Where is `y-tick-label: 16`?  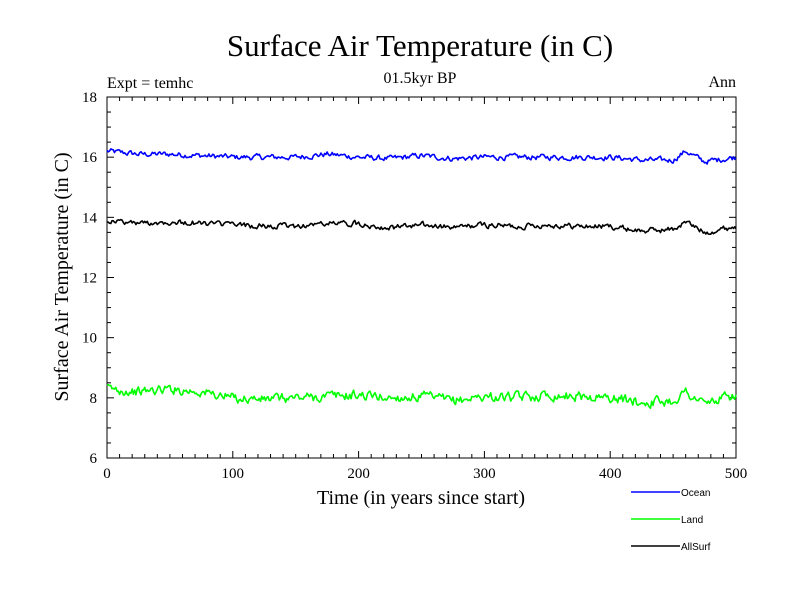 y-tick-label: 16 is located at coordinates (90, 158).